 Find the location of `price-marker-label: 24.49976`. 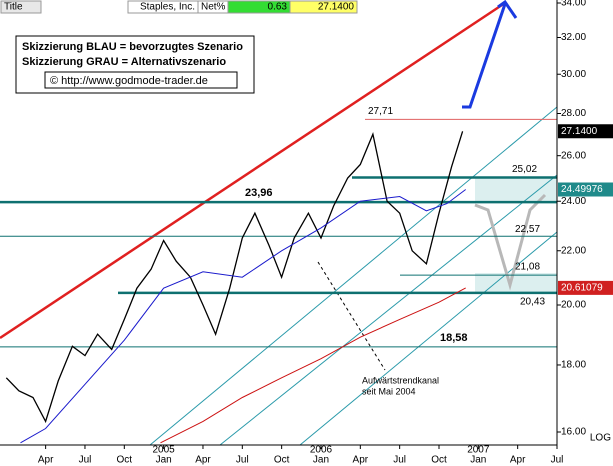

price-marker-label: 24.49976 is located at coordinates (582, 189).